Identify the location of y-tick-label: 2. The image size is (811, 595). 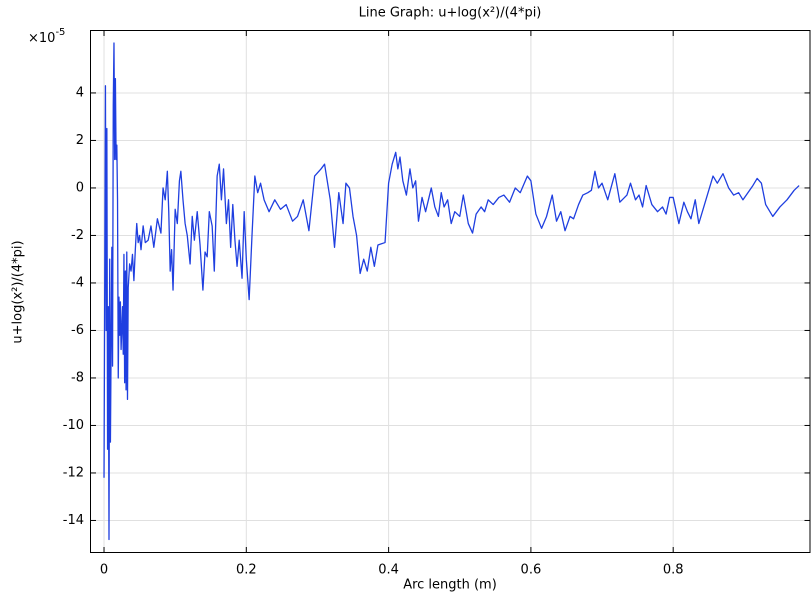
(80, 140).